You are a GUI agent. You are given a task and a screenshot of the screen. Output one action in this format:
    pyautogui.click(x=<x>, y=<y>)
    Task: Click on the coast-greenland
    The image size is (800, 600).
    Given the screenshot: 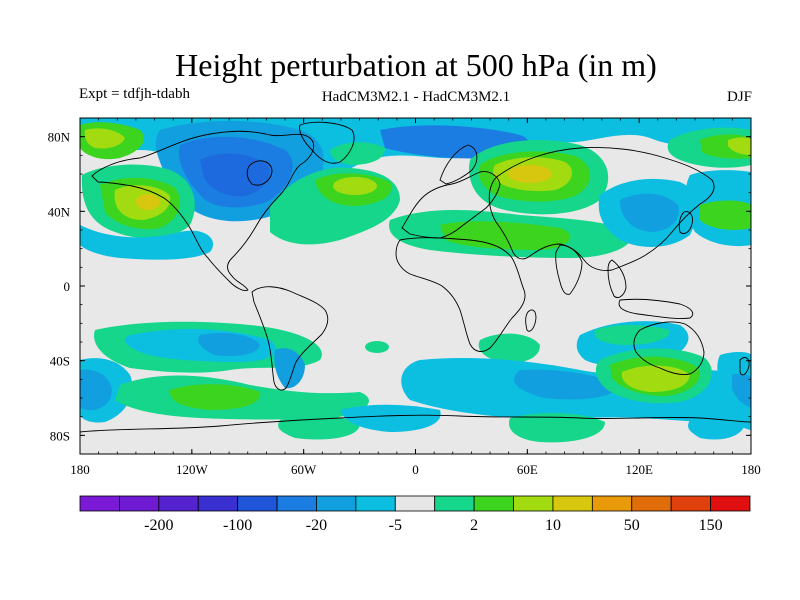 What is the action you would take?
    pyautogui.click(x=327, y=142)
    